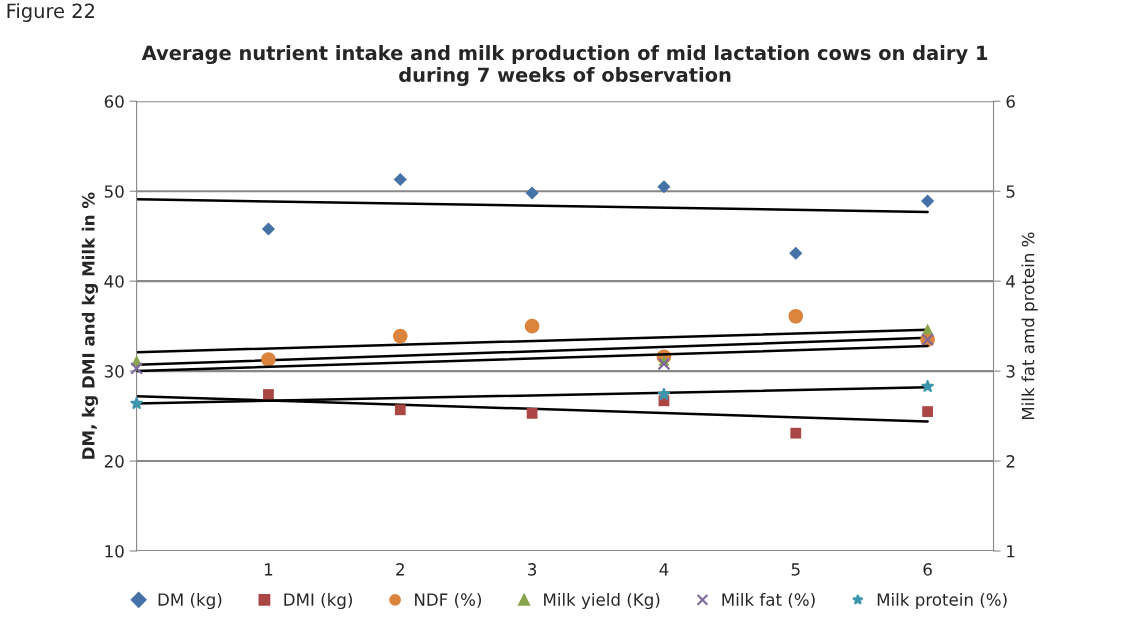  I want to click on x-tick-label: 4, so click(664, 569).